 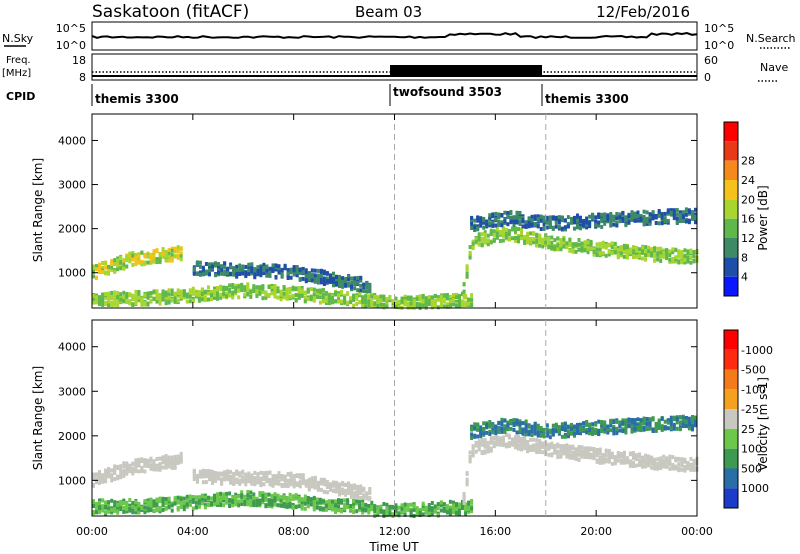 I want to click on nave-high-block, so click(x=466, y=70).